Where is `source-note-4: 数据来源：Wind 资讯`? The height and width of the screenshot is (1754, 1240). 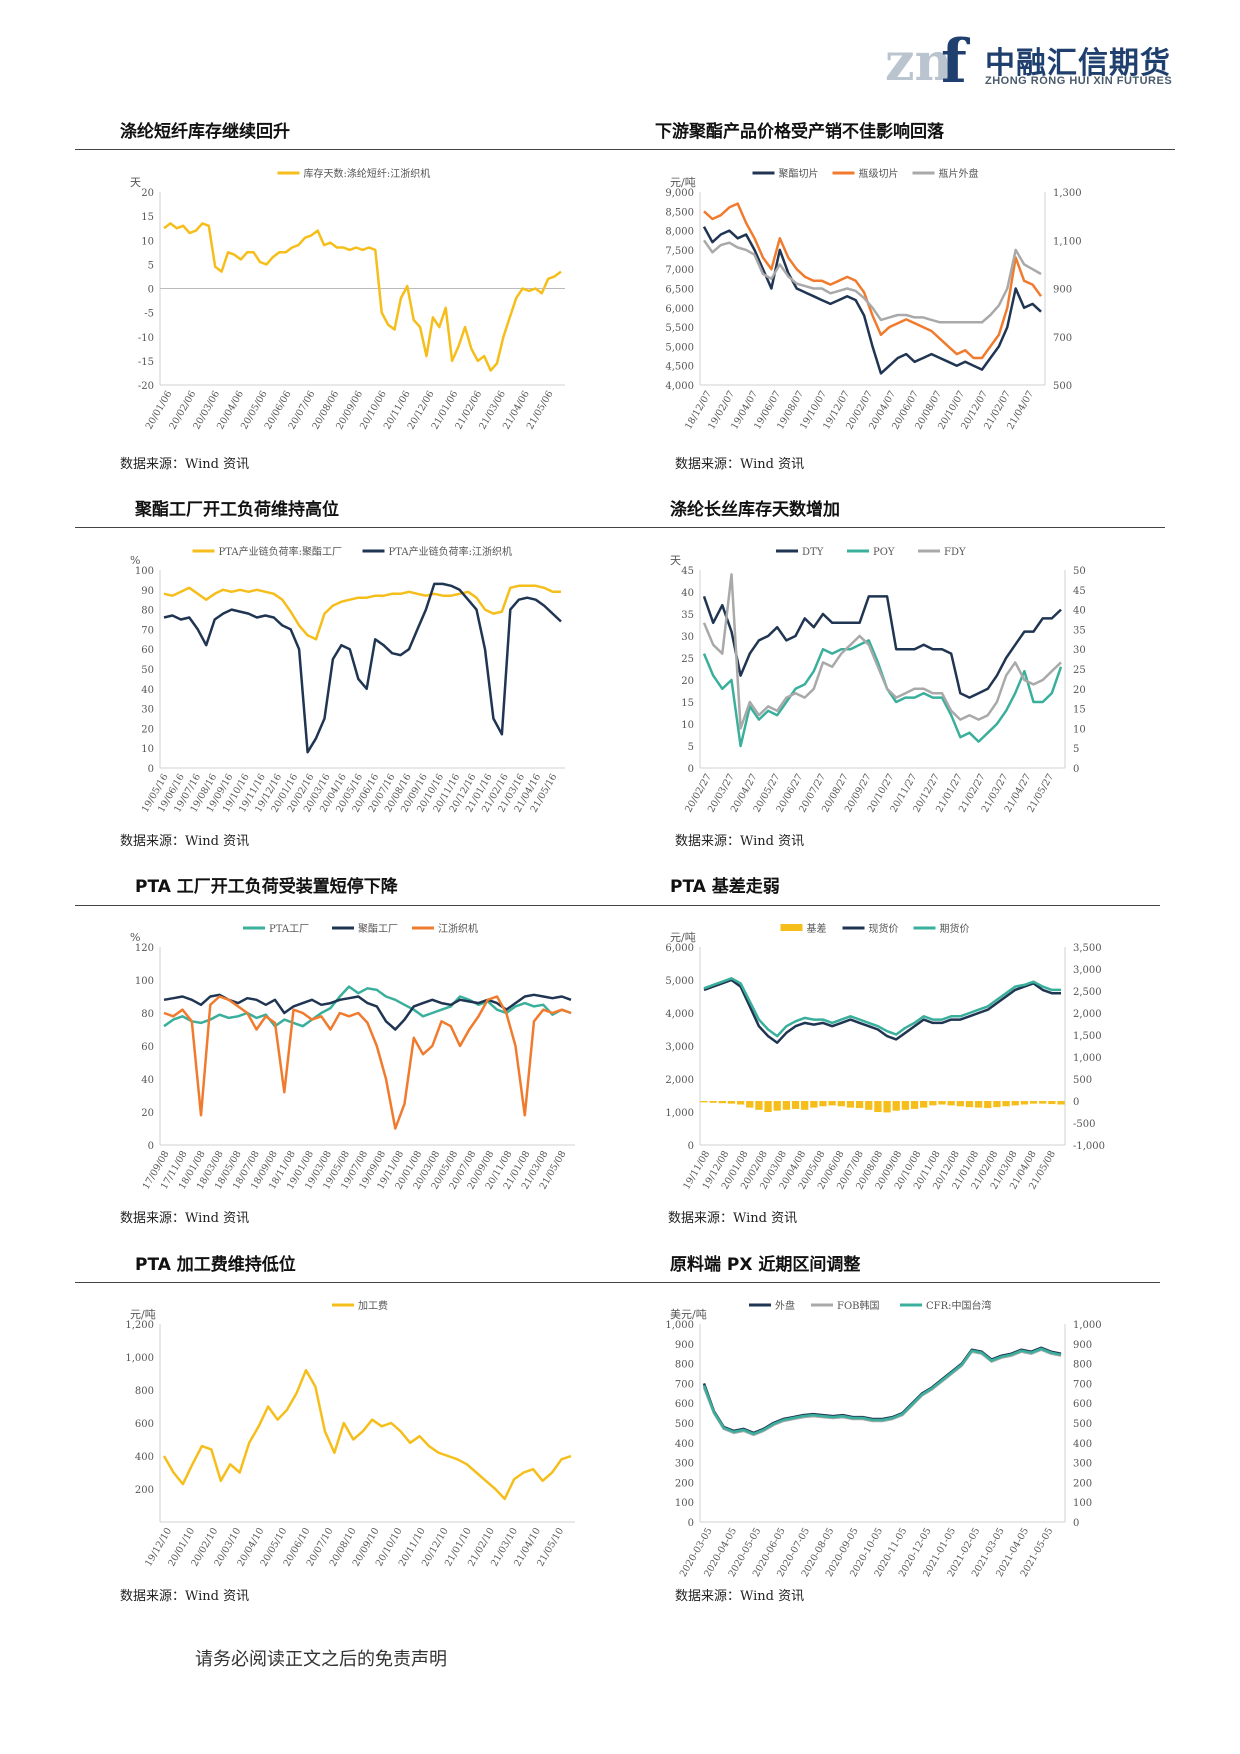
source-note-4: 数据来源：Wind 资讯 is located at coordinates (740, 841).